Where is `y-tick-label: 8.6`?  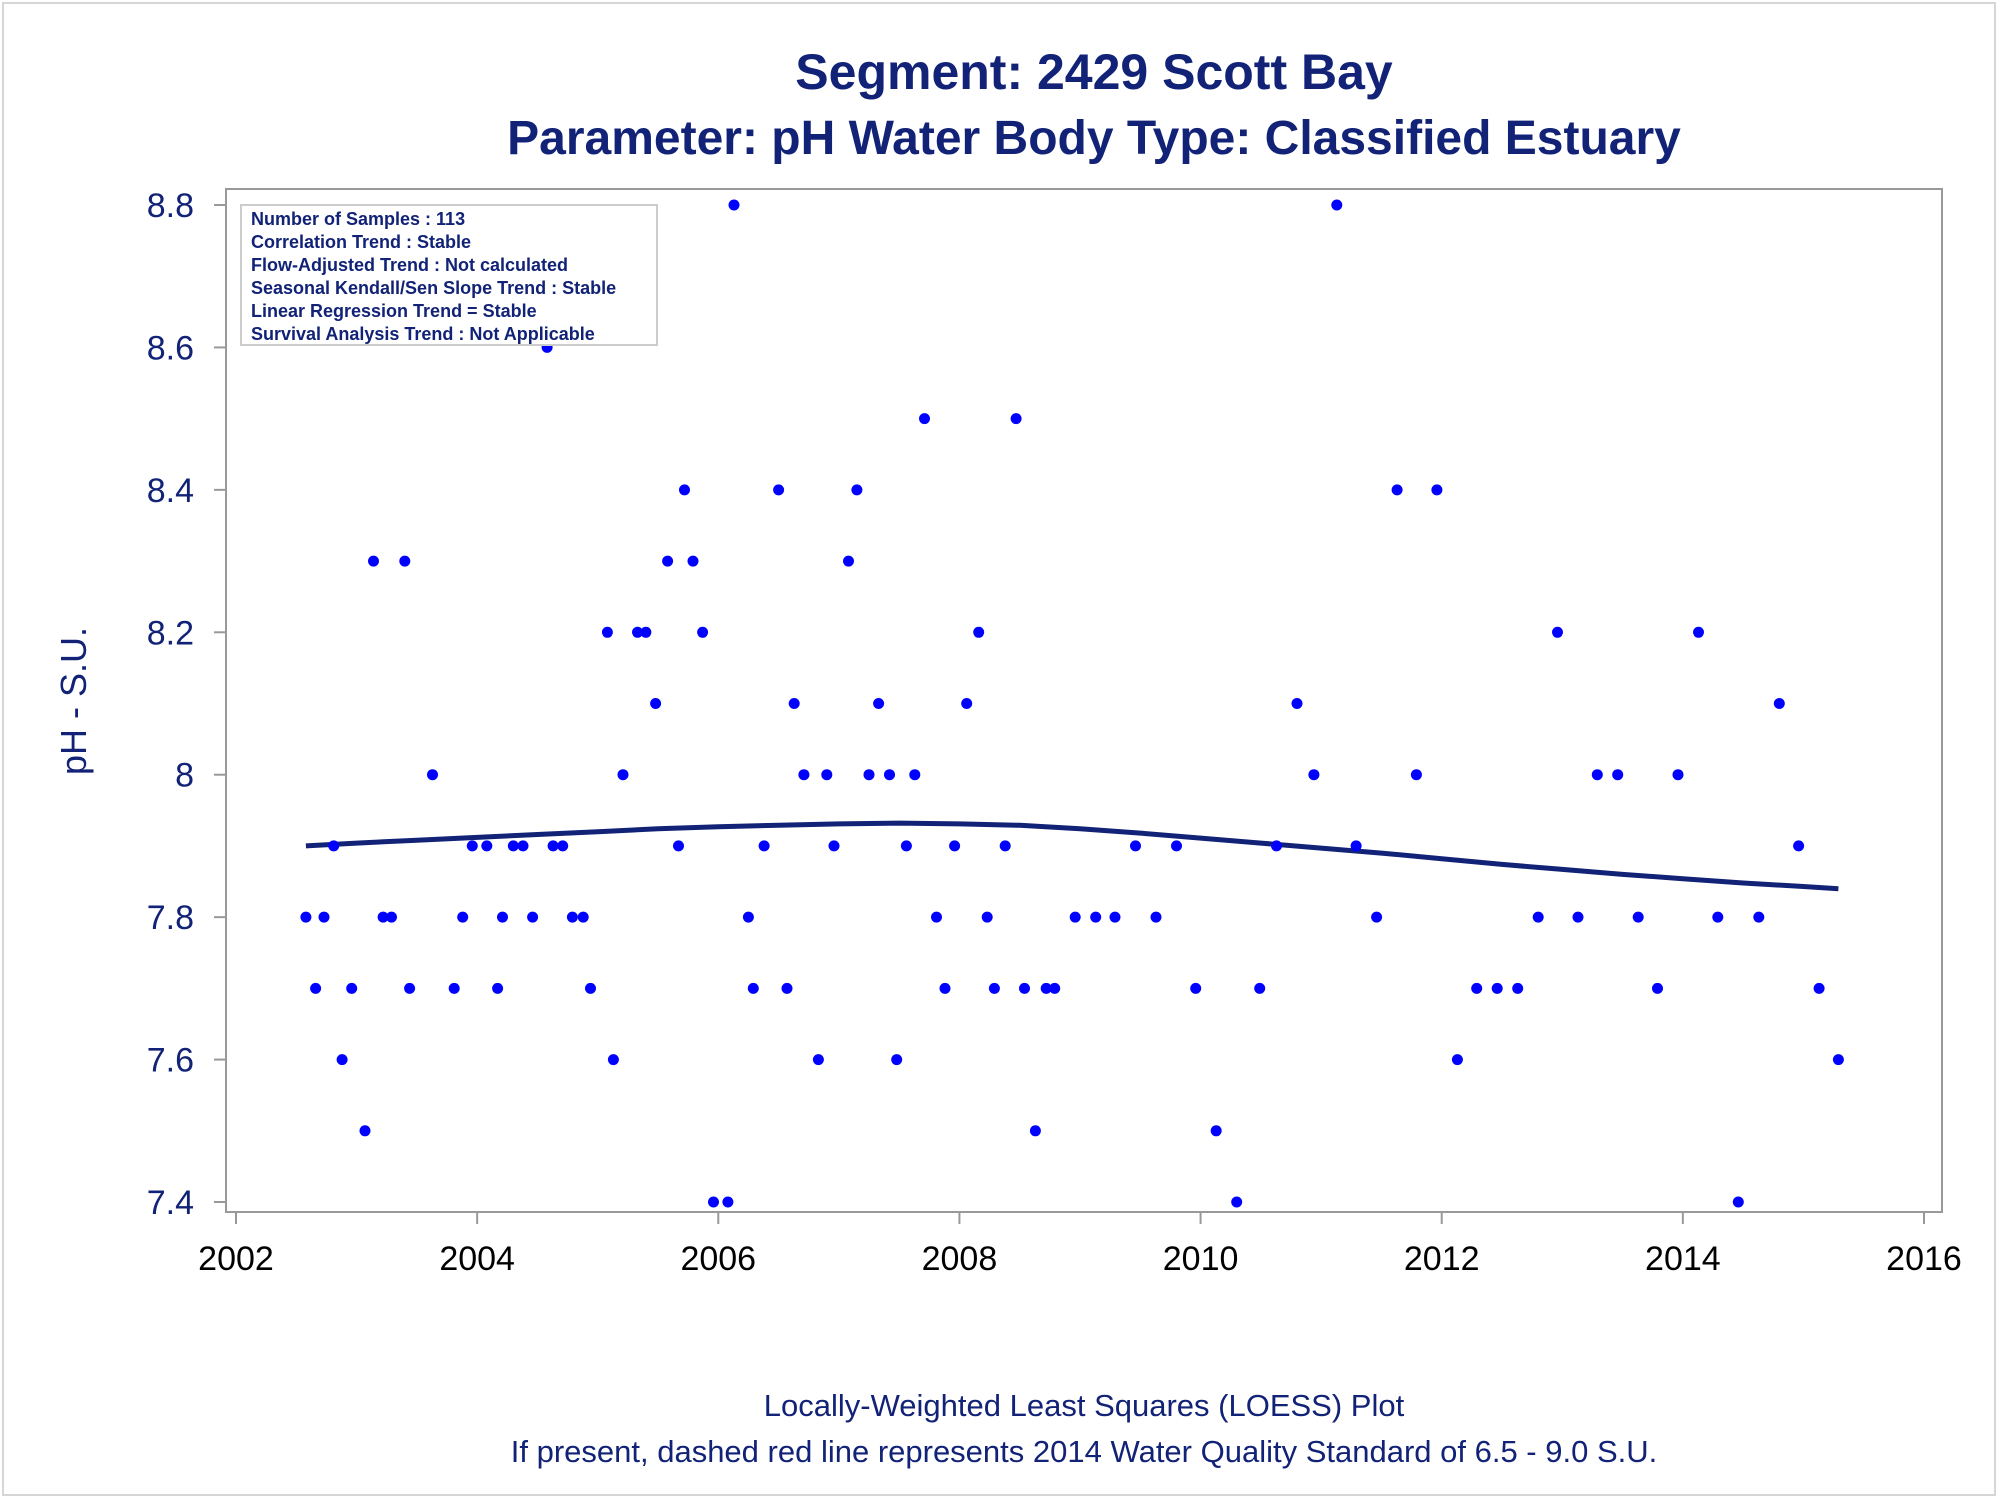
y-tick-label: 8.6 is located at coordinates (170, 348).